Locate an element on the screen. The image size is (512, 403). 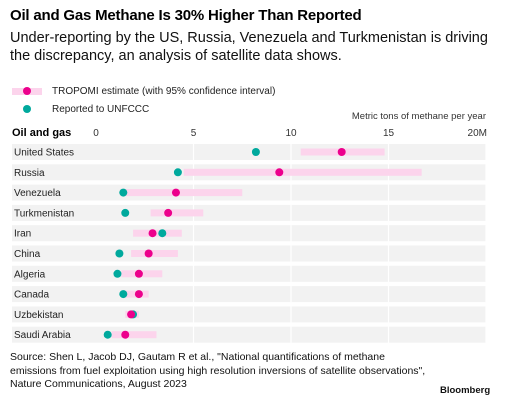
legend-item-unfccc: Reported to UNFCCC is located at coordinates (80, 109).